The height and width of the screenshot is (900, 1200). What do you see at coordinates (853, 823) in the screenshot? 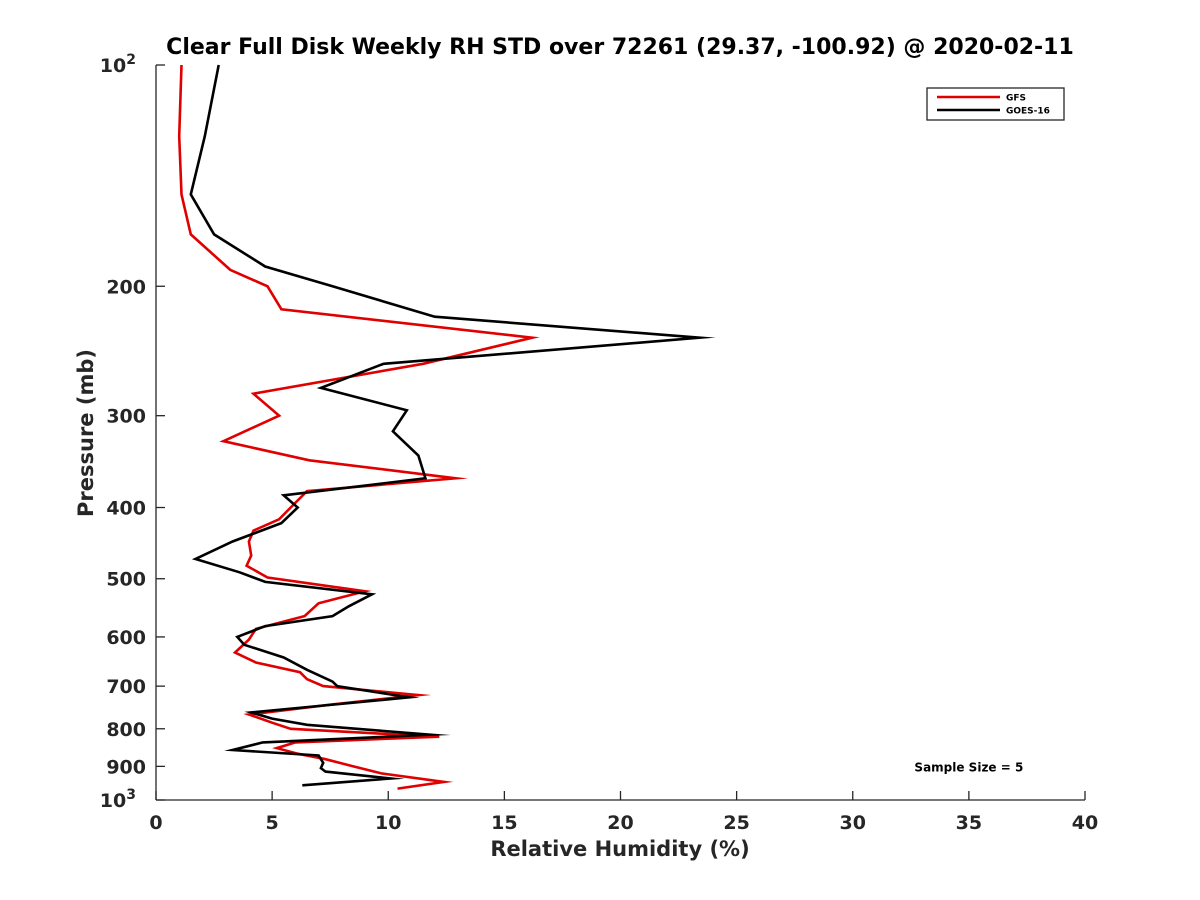
I see `x-tick-label: 30` at bounding box center [853, 823].